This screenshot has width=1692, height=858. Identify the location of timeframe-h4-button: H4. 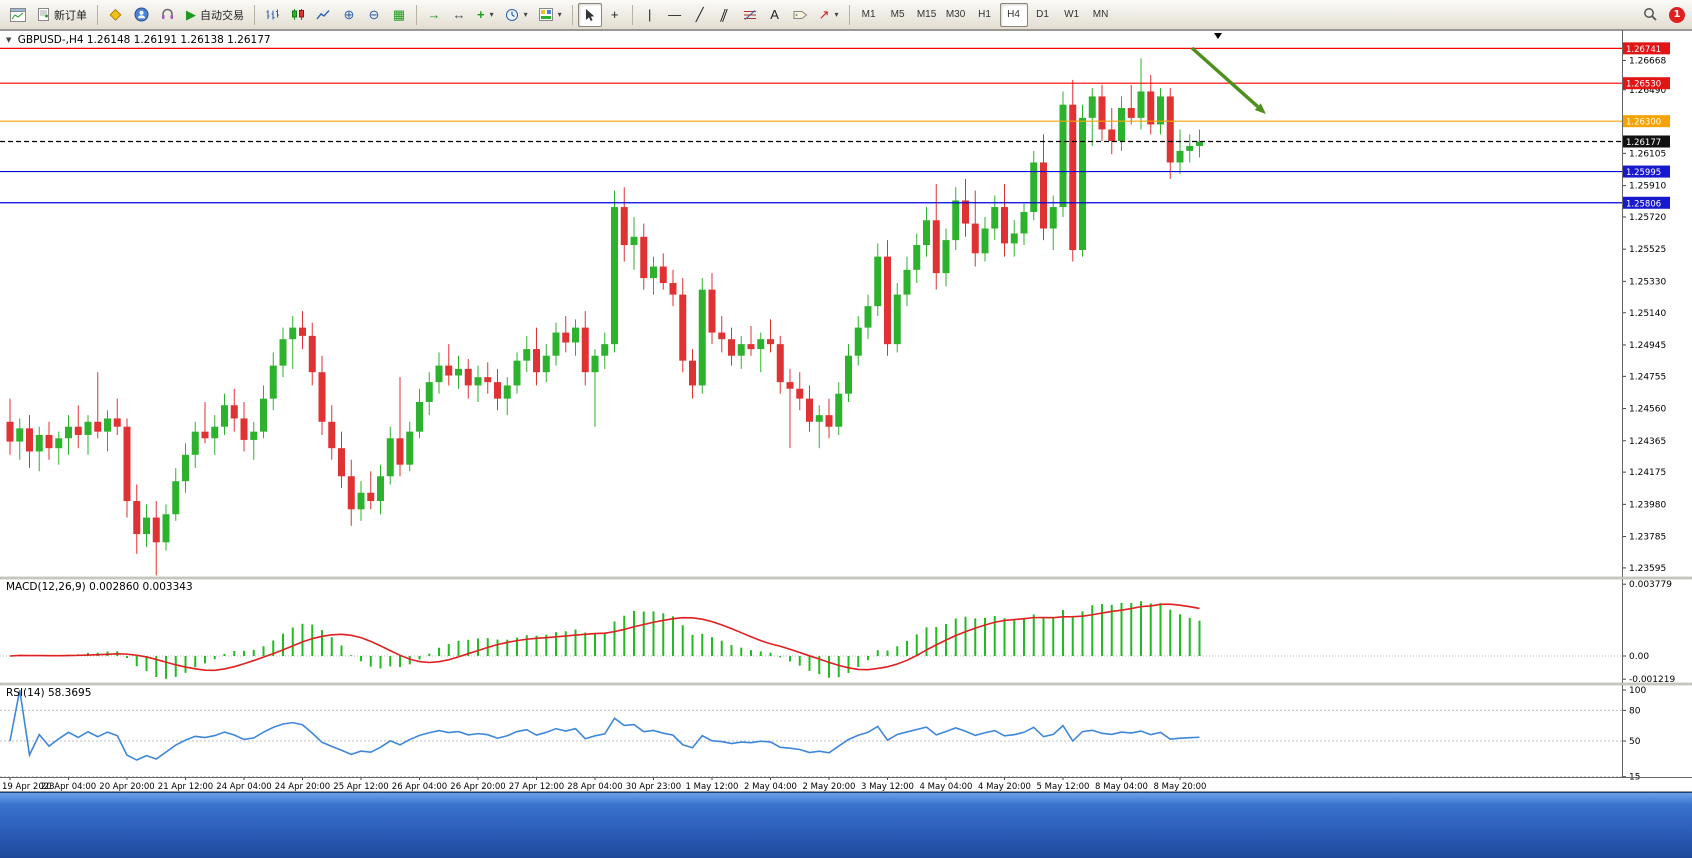
(1013, 14).